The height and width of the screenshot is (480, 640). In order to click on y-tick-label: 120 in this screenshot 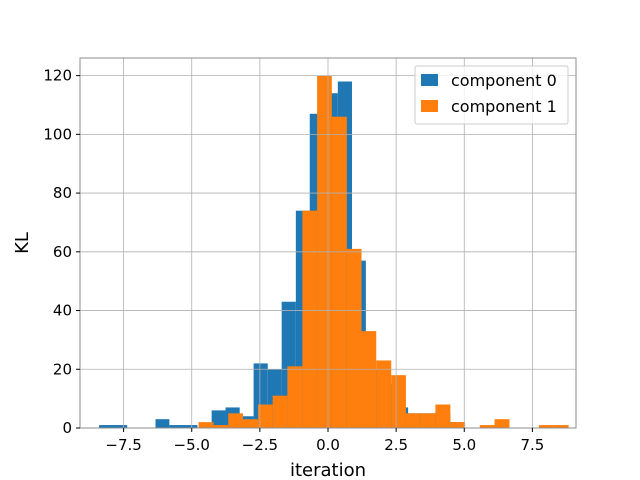, I will do `click(57, 76)`.